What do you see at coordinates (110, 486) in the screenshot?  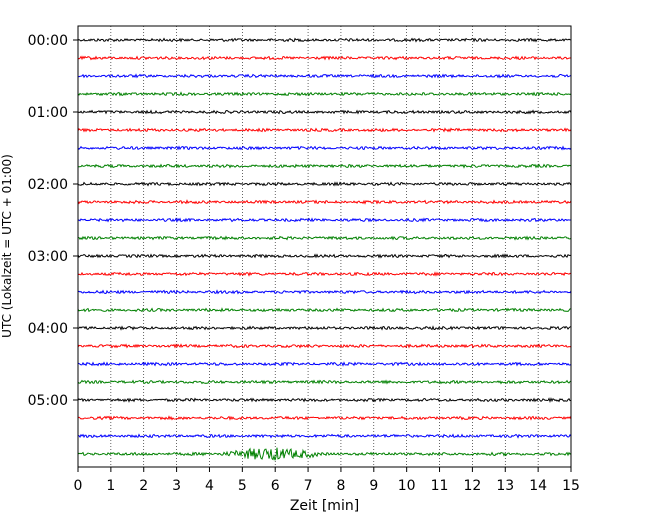 I see `x-tick-label-1: 1` at bounding box center [110, 486].